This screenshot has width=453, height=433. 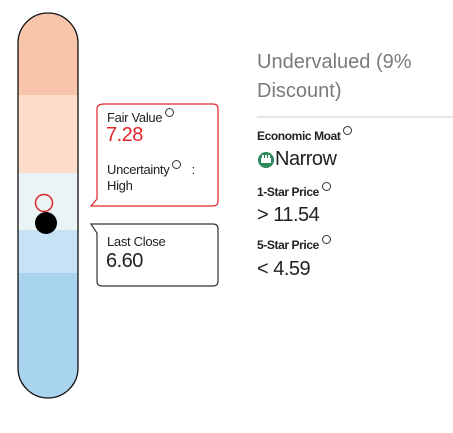 I want to click on five-star-label-row: 5-Star Price, so click(x=294, y=243).